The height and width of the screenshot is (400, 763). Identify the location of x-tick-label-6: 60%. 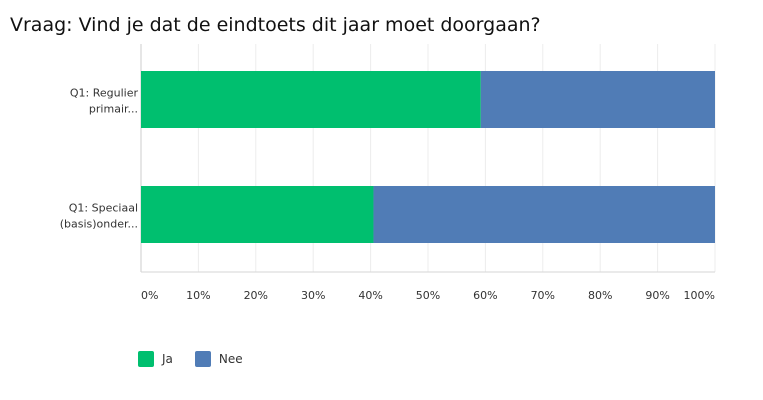
(485, 295).